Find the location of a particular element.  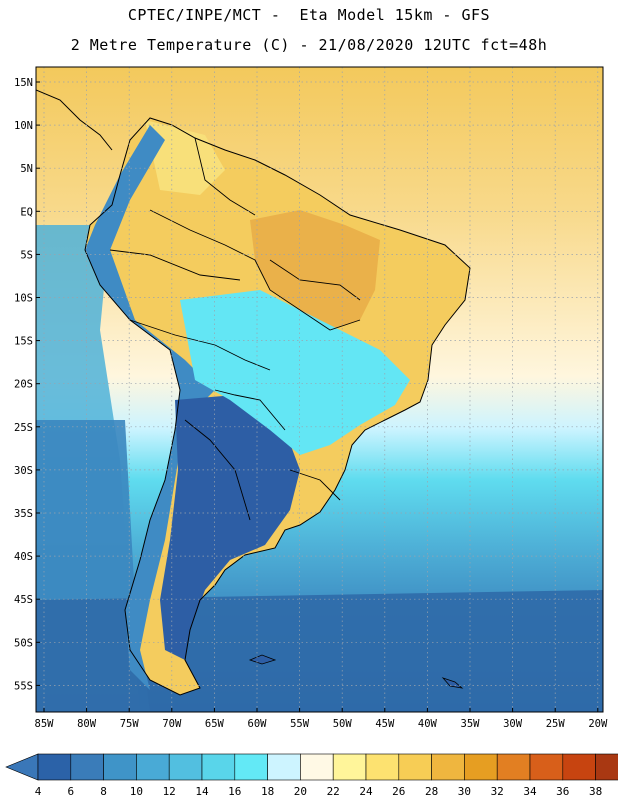

lon-tick-label: 60W is located at coordinates (258, 724).